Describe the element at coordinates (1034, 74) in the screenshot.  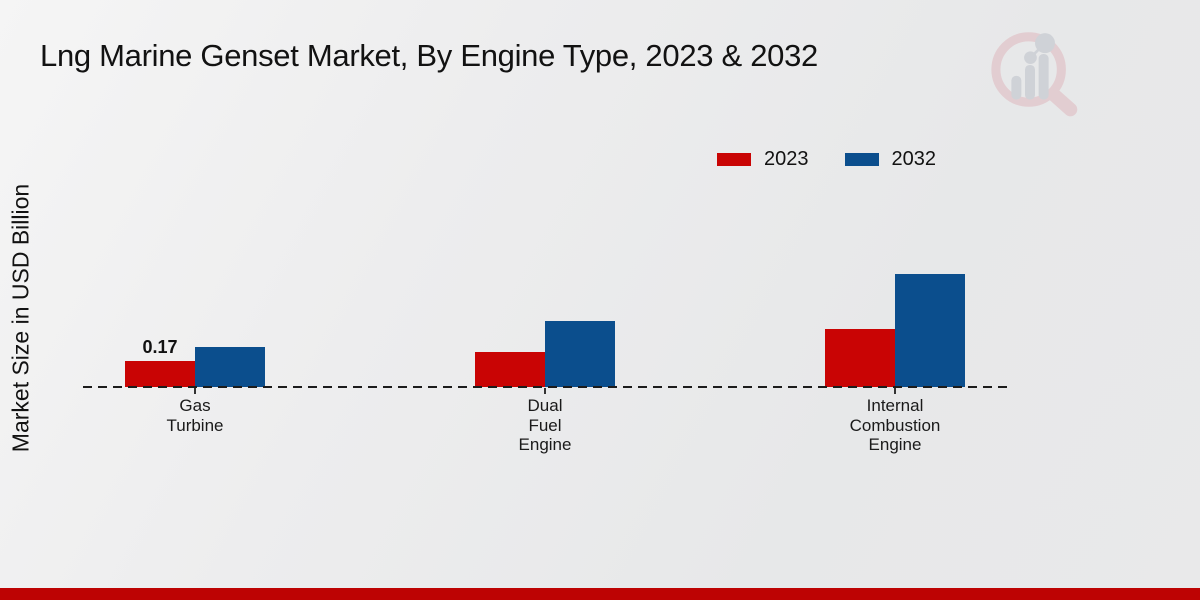
I see `market-research-magnifier-bar-chart-logo-icon` at that location.